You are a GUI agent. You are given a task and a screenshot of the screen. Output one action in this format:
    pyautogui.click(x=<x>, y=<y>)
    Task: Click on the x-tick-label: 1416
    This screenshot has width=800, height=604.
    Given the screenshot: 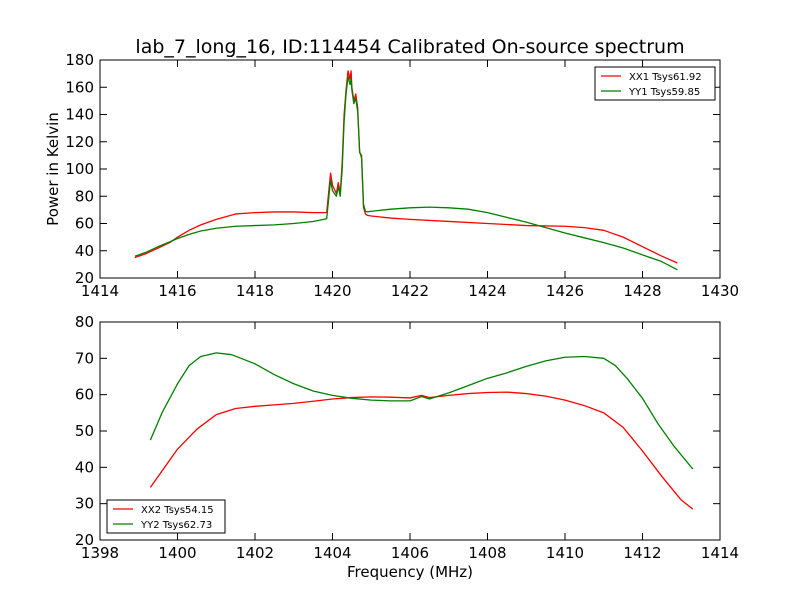 What is the action you would take?
    pyautogui.click(x=177, y=291)
    